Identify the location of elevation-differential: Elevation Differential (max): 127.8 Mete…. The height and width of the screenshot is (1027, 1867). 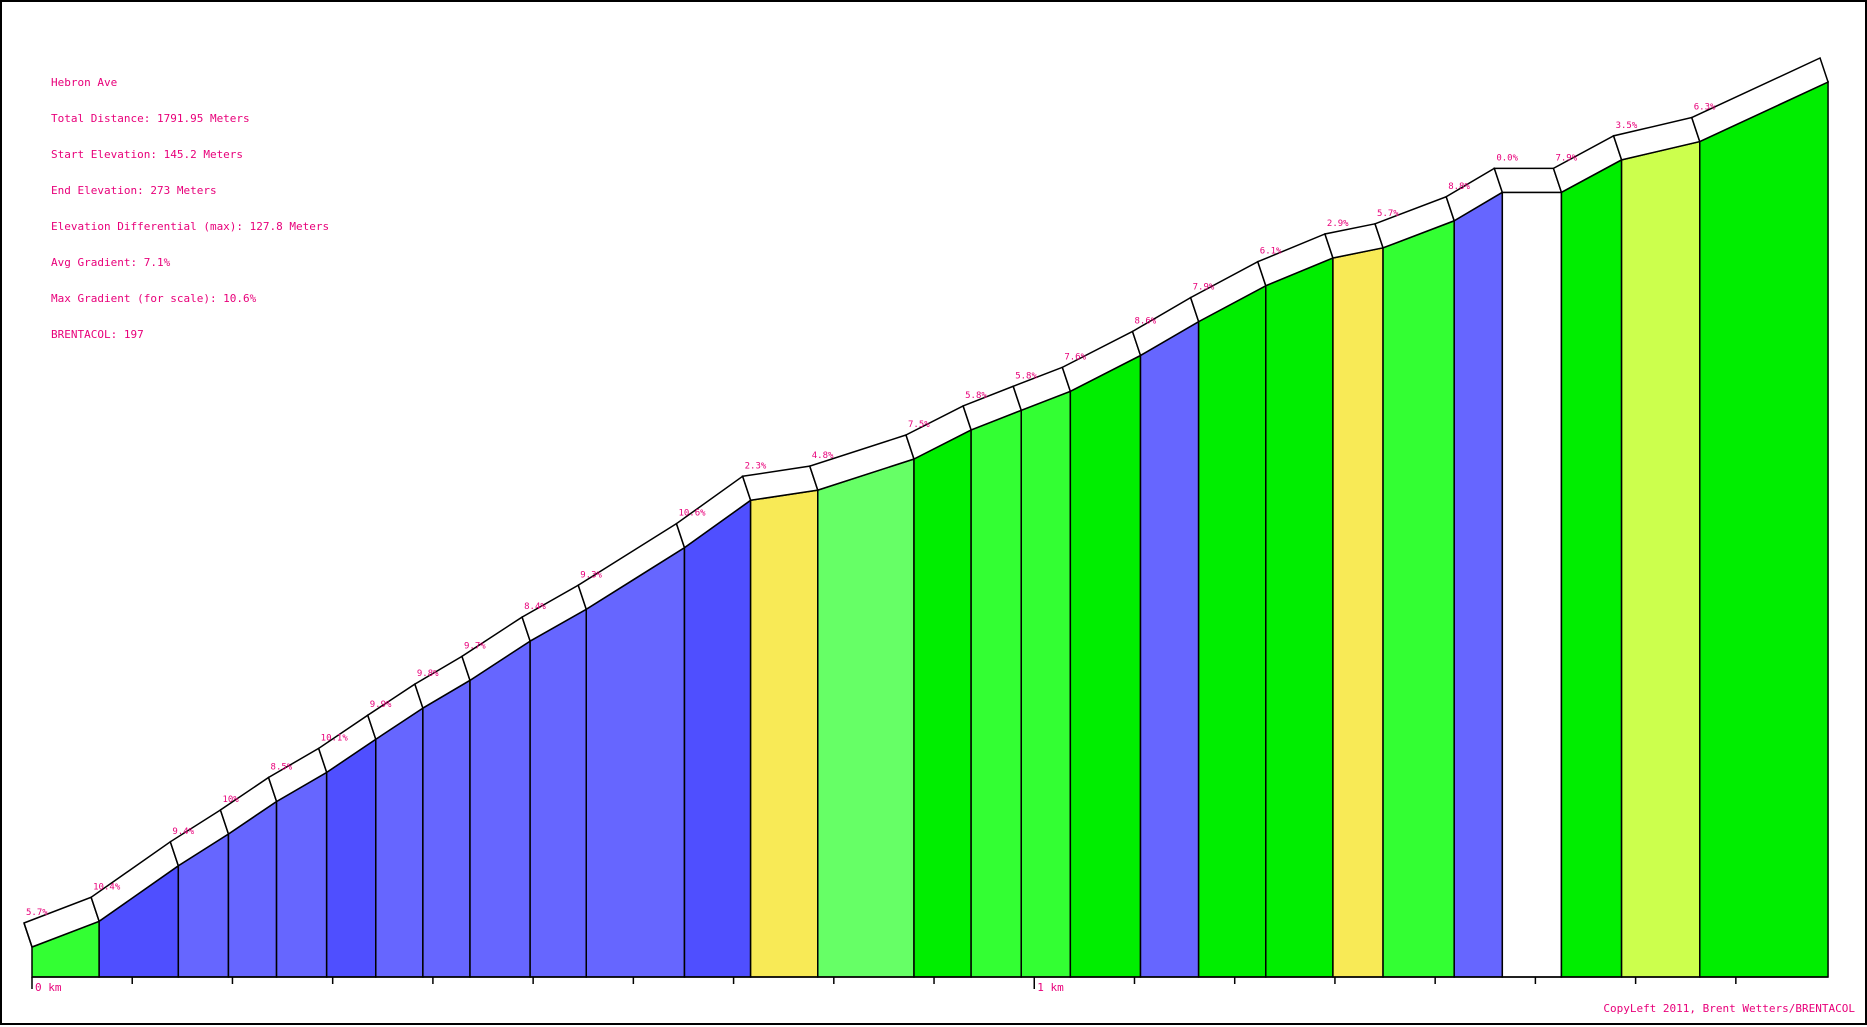
(190, 226).